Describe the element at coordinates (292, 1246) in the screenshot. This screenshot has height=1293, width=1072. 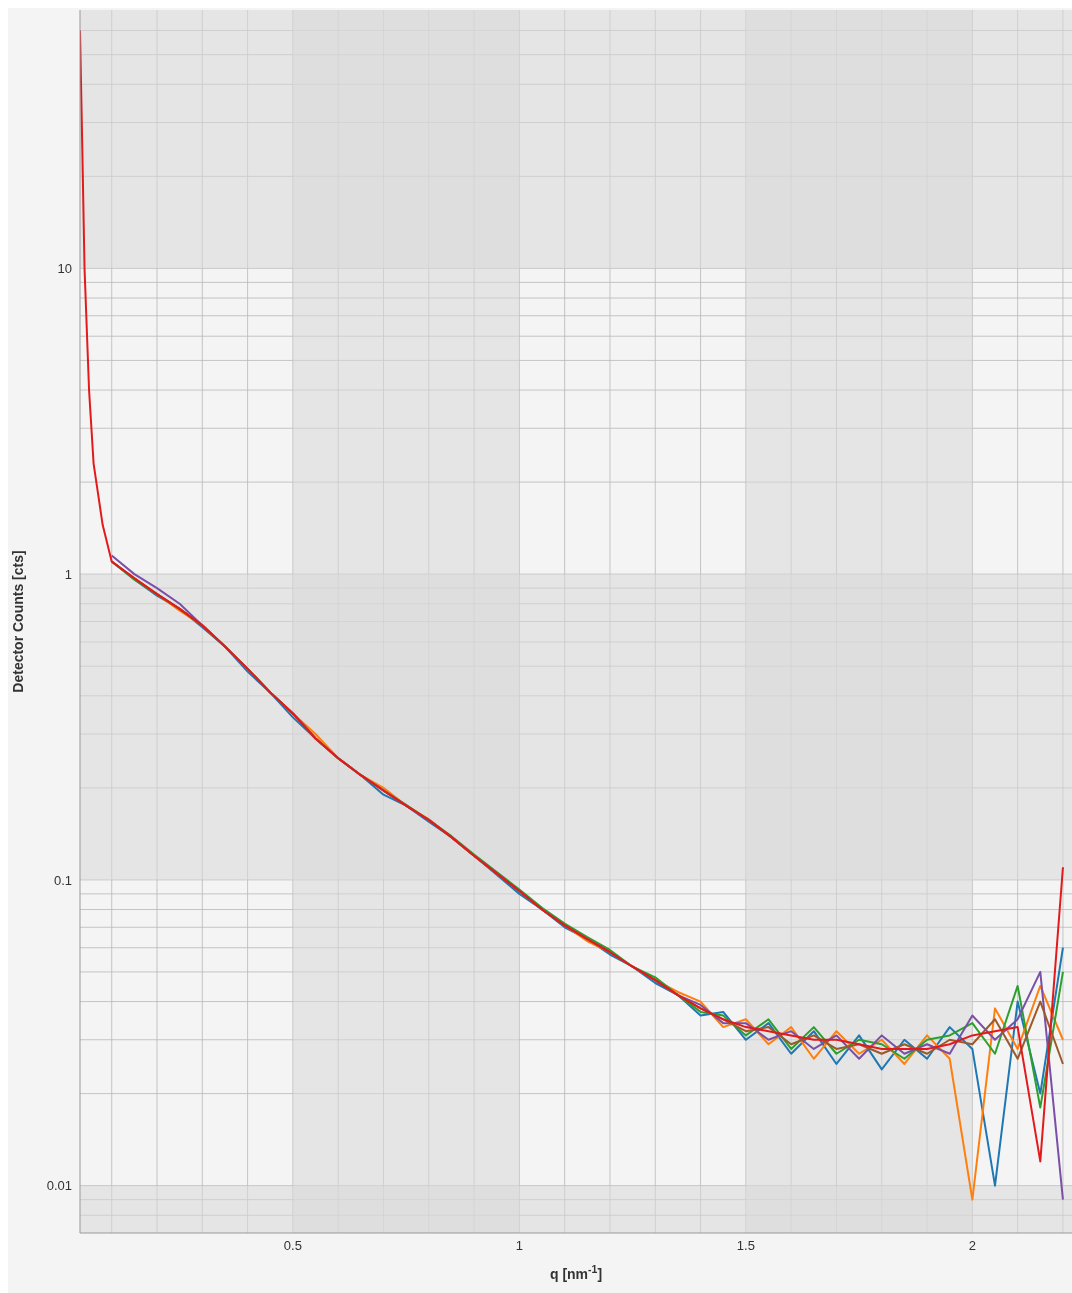
I see `x-tick-label: 0.5` at that location.